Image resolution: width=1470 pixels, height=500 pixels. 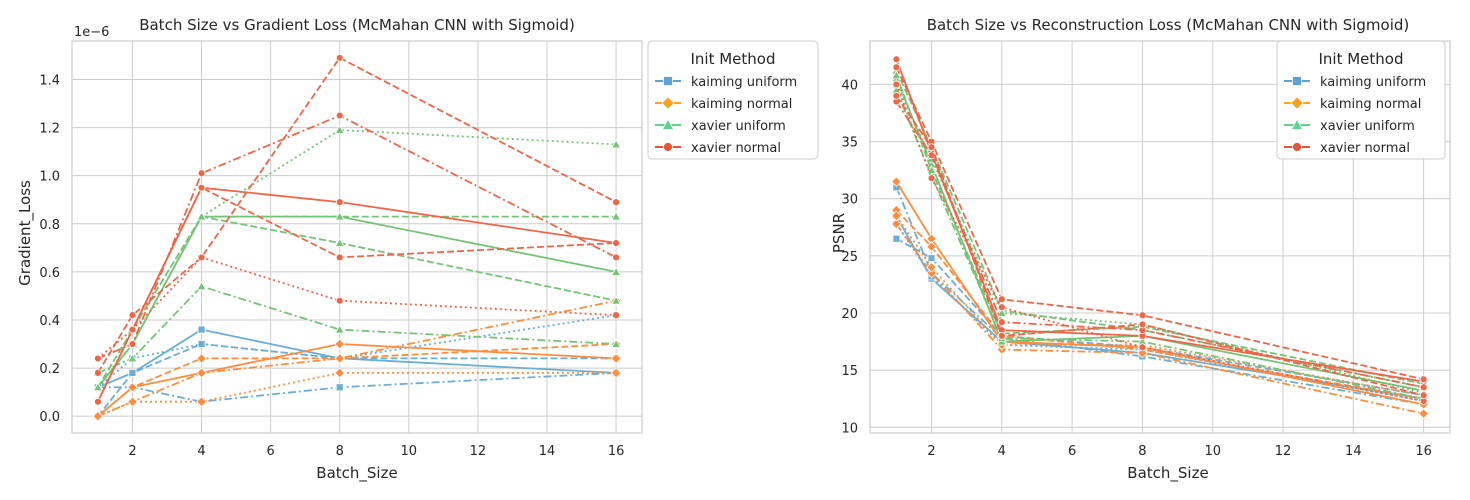 I want to click on y-tick-label: 15, so click(x=849, y=371).